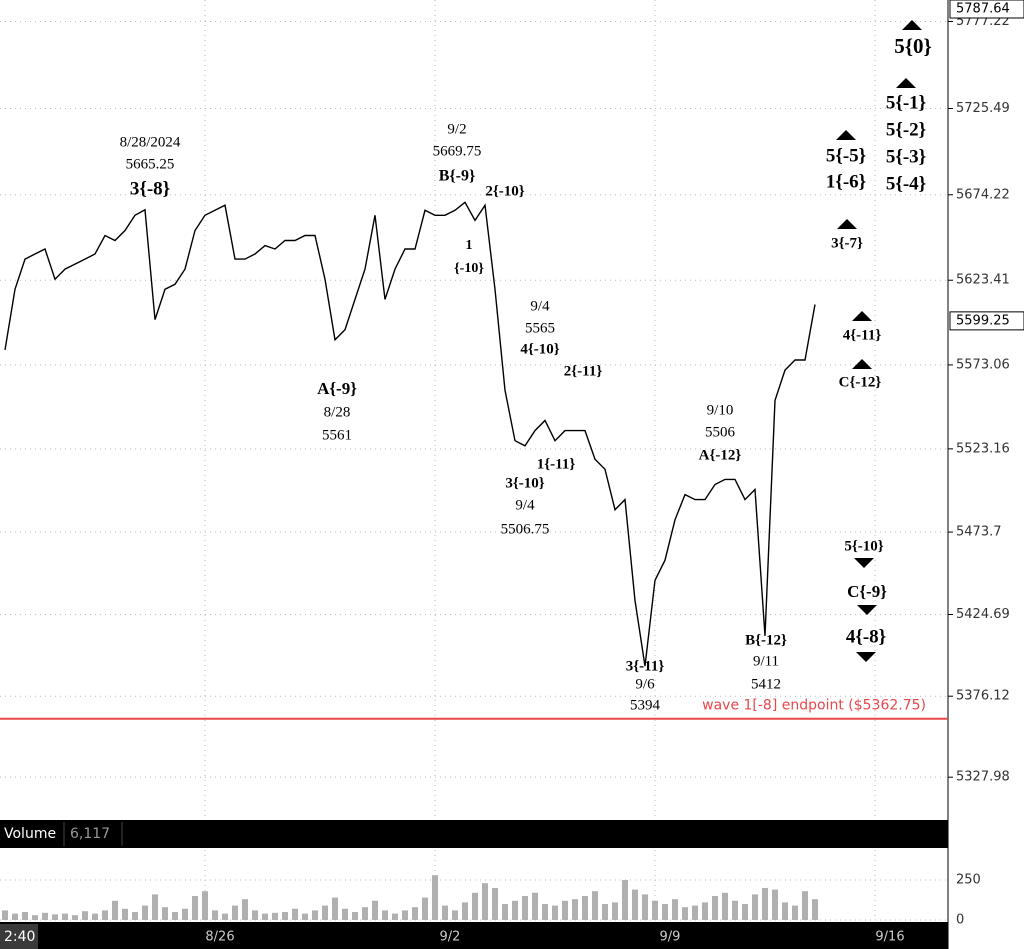  What do you see at coordinates (337, 412) in the screenshot?
I see `wave-annotation: 8/28` at bounding box center [337, 412].